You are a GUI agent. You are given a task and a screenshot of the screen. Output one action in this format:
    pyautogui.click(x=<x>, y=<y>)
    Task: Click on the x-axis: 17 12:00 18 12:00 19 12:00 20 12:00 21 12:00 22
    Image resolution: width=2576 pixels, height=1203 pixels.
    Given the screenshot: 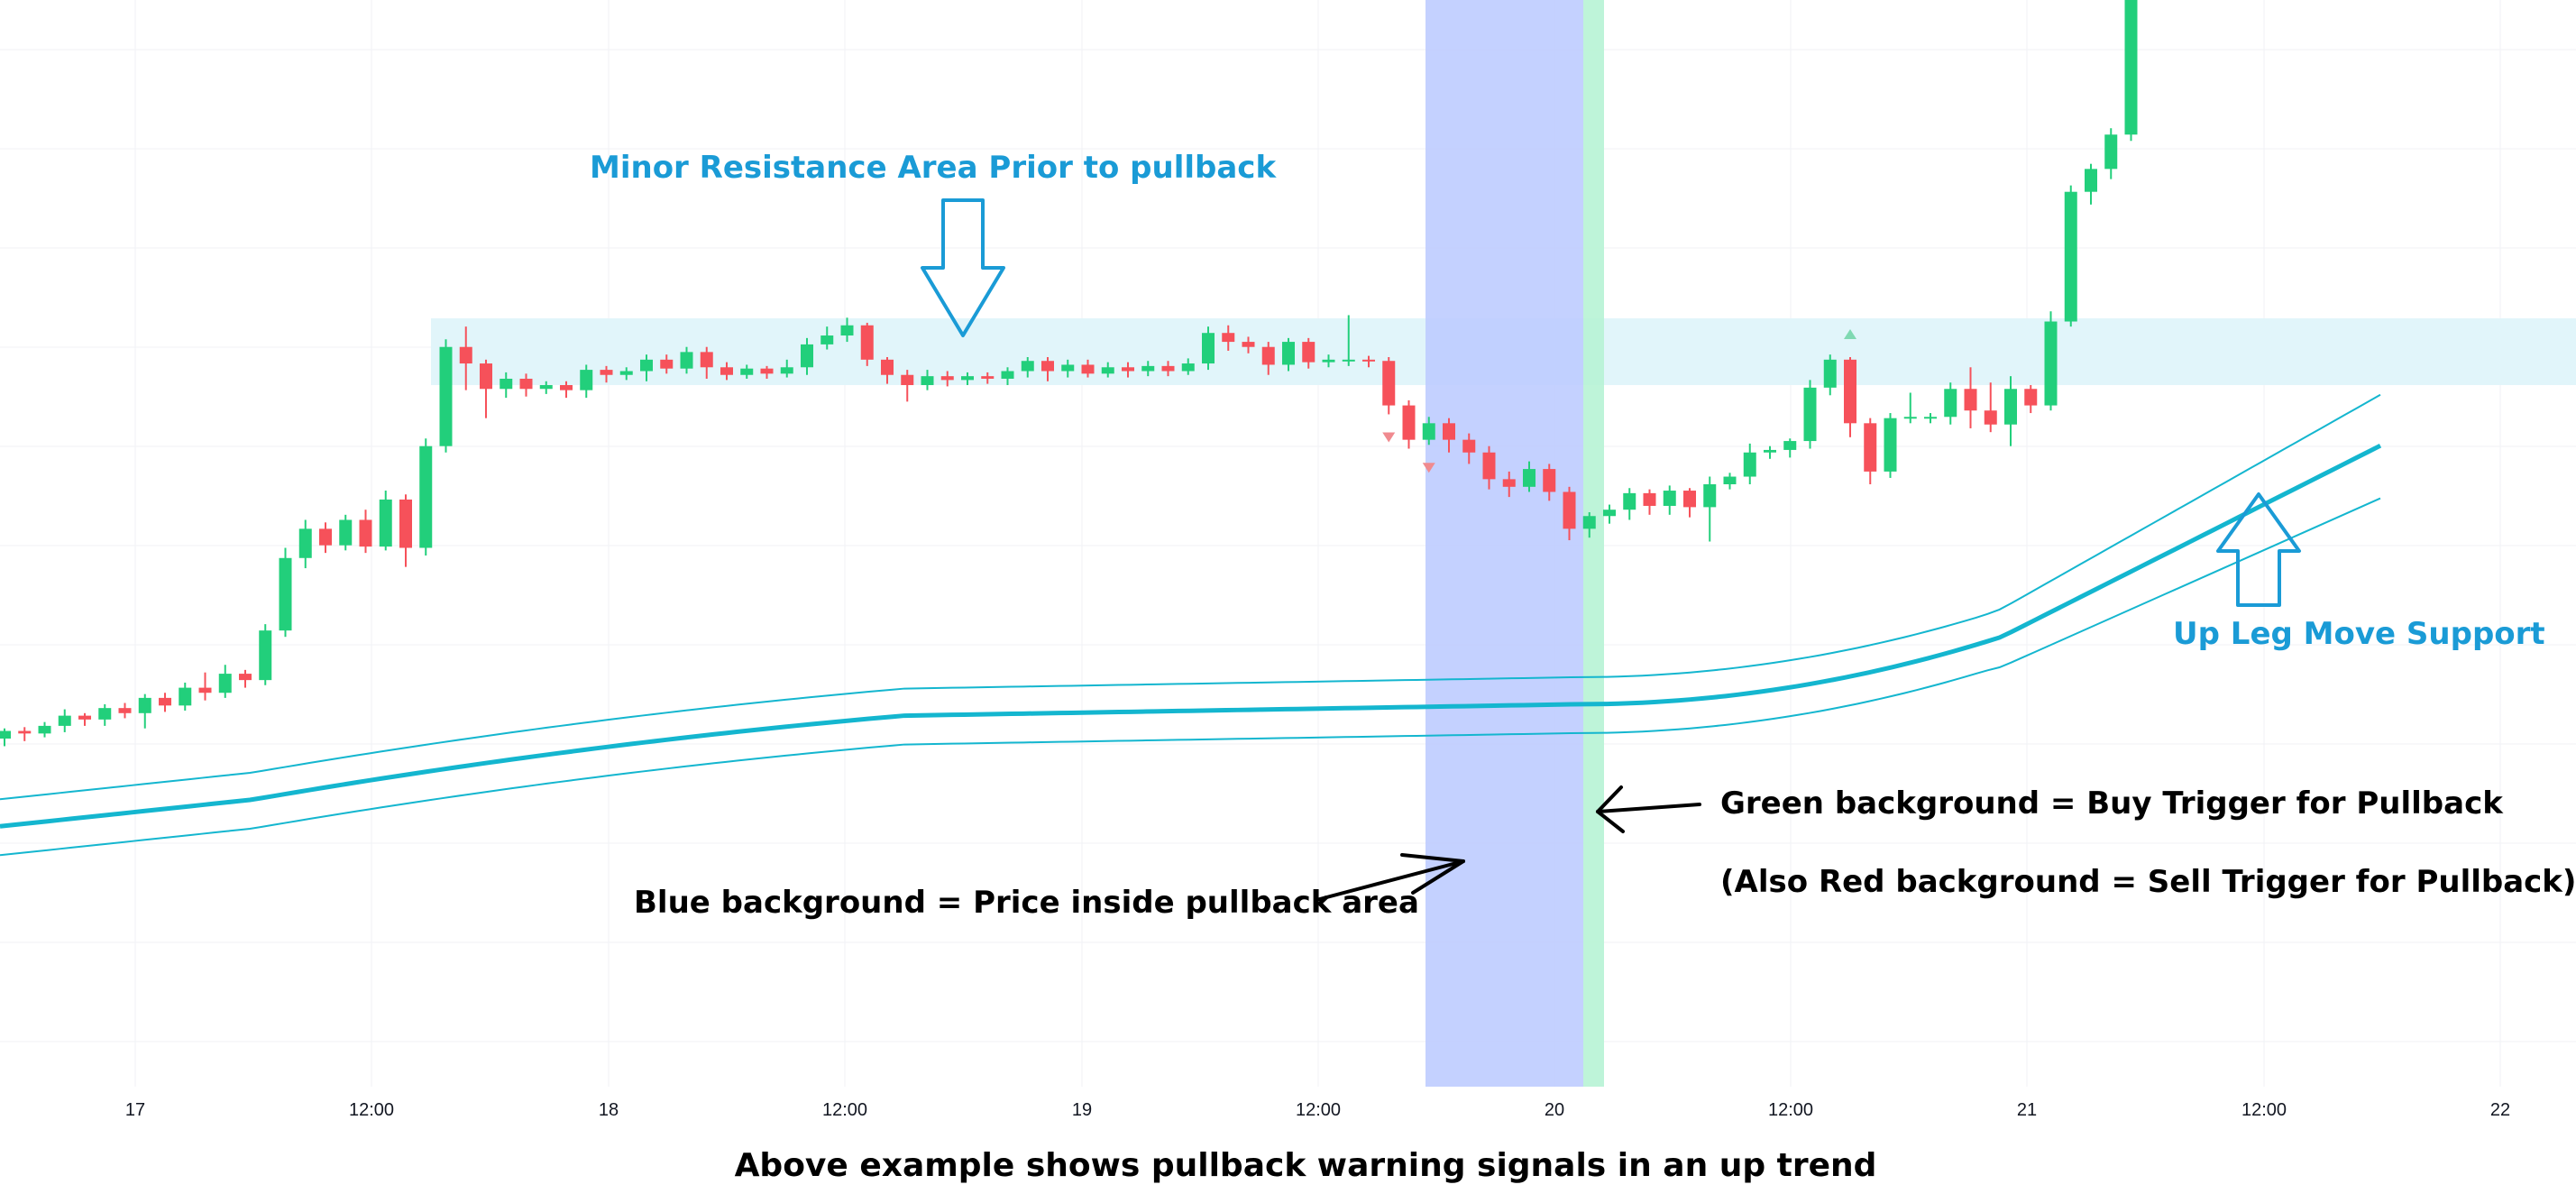 What is the action you would take?
    pyautogui.click(x=1317, y=1110)
    